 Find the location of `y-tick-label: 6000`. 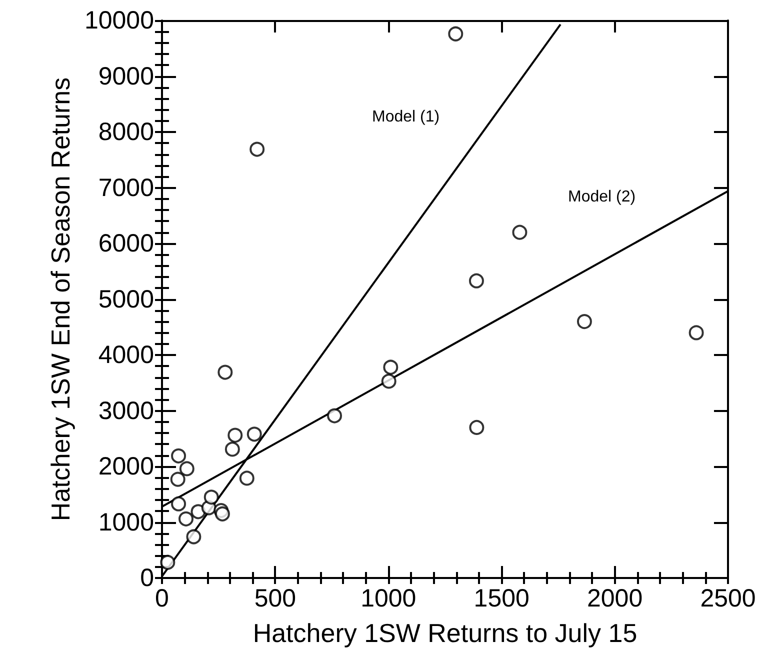

y-tick-label: 6000 is located at coordinates (126, 244).